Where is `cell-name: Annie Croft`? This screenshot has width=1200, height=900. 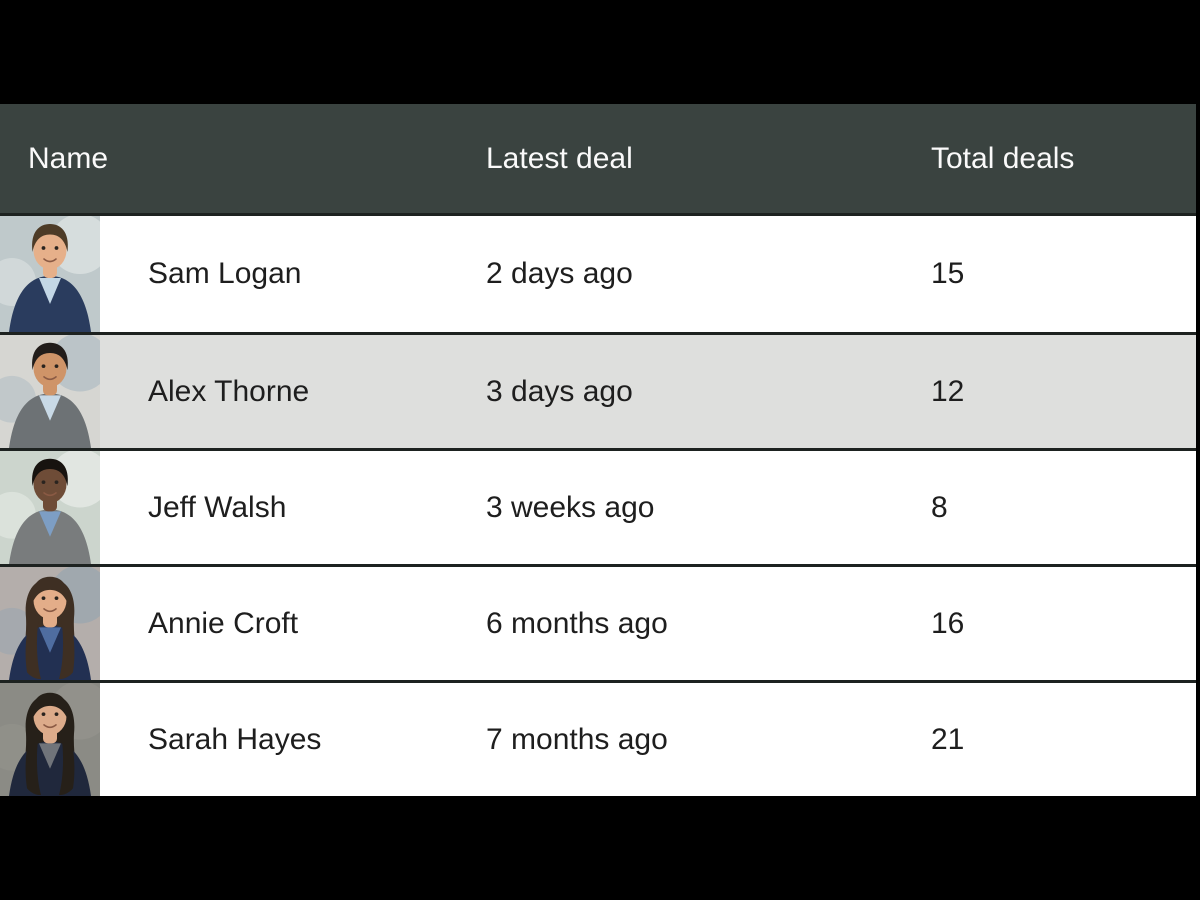
cell-name: Annie Croft is located at coordinates (223, 623).